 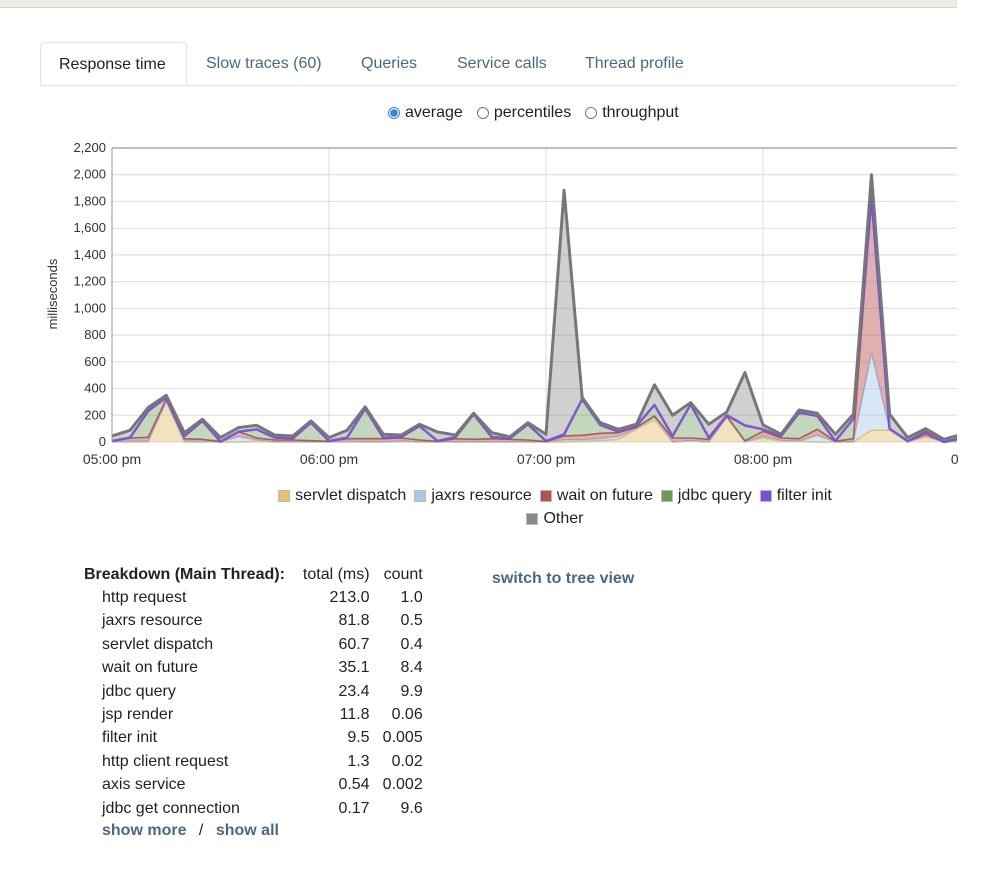 I want to click on breakdown-count: 0.002, so click(x=402, y=785).